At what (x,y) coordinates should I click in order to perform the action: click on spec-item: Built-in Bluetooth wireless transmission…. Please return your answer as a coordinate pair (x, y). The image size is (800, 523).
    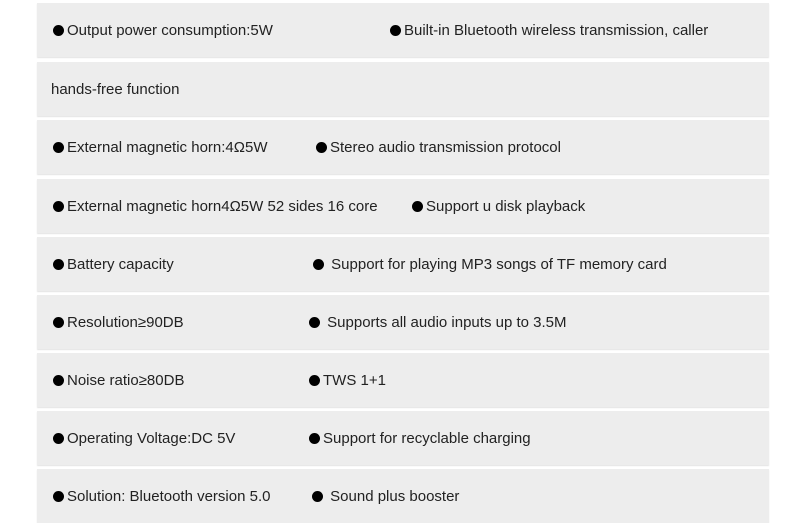
    Looking at the image, I should click on (549, 30).